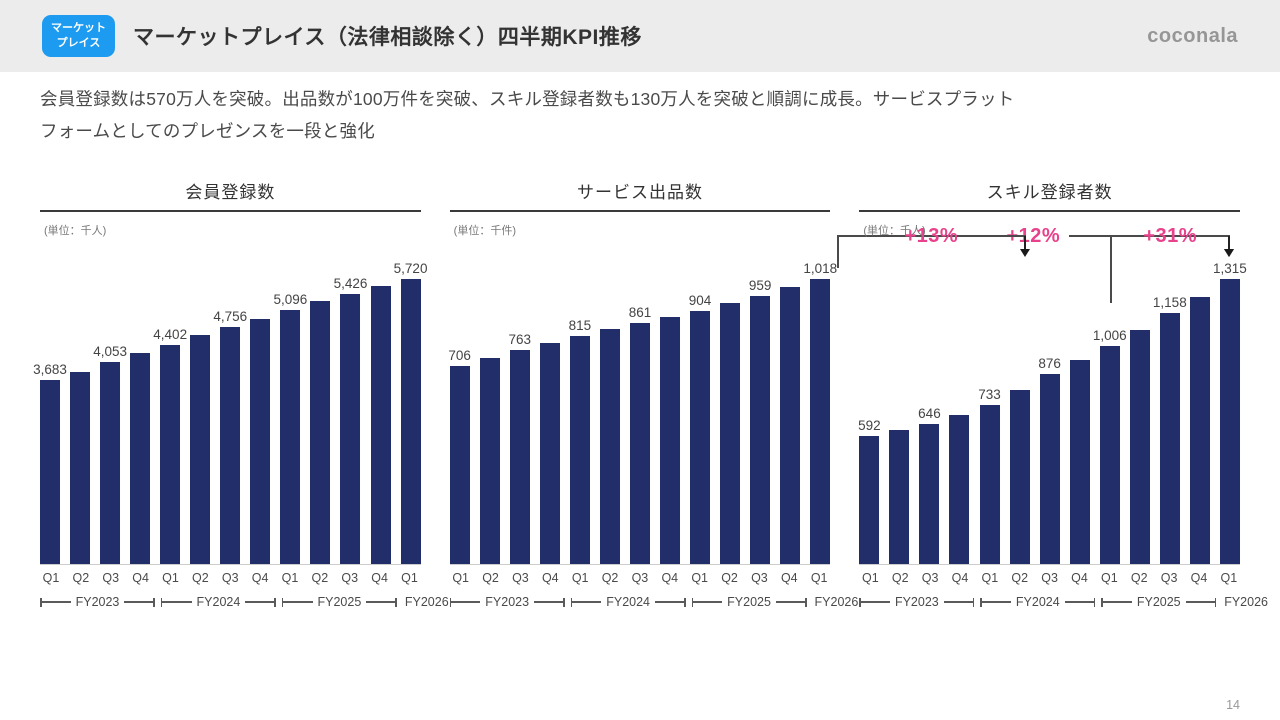 The width and height of the screenshot is (1280, 720). I want to click on growth-annotation: +31%, so click(1172, 264).